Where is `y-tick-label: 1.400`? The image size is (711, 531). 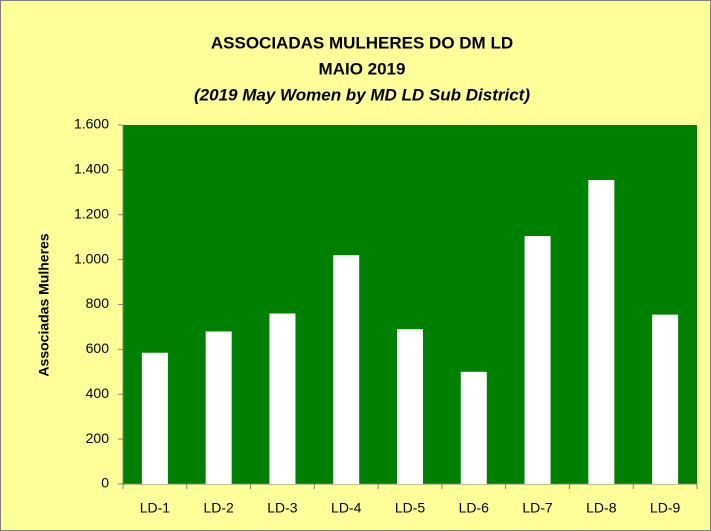
y-tick-label: 1.400 is located at coordinates (91, 169).